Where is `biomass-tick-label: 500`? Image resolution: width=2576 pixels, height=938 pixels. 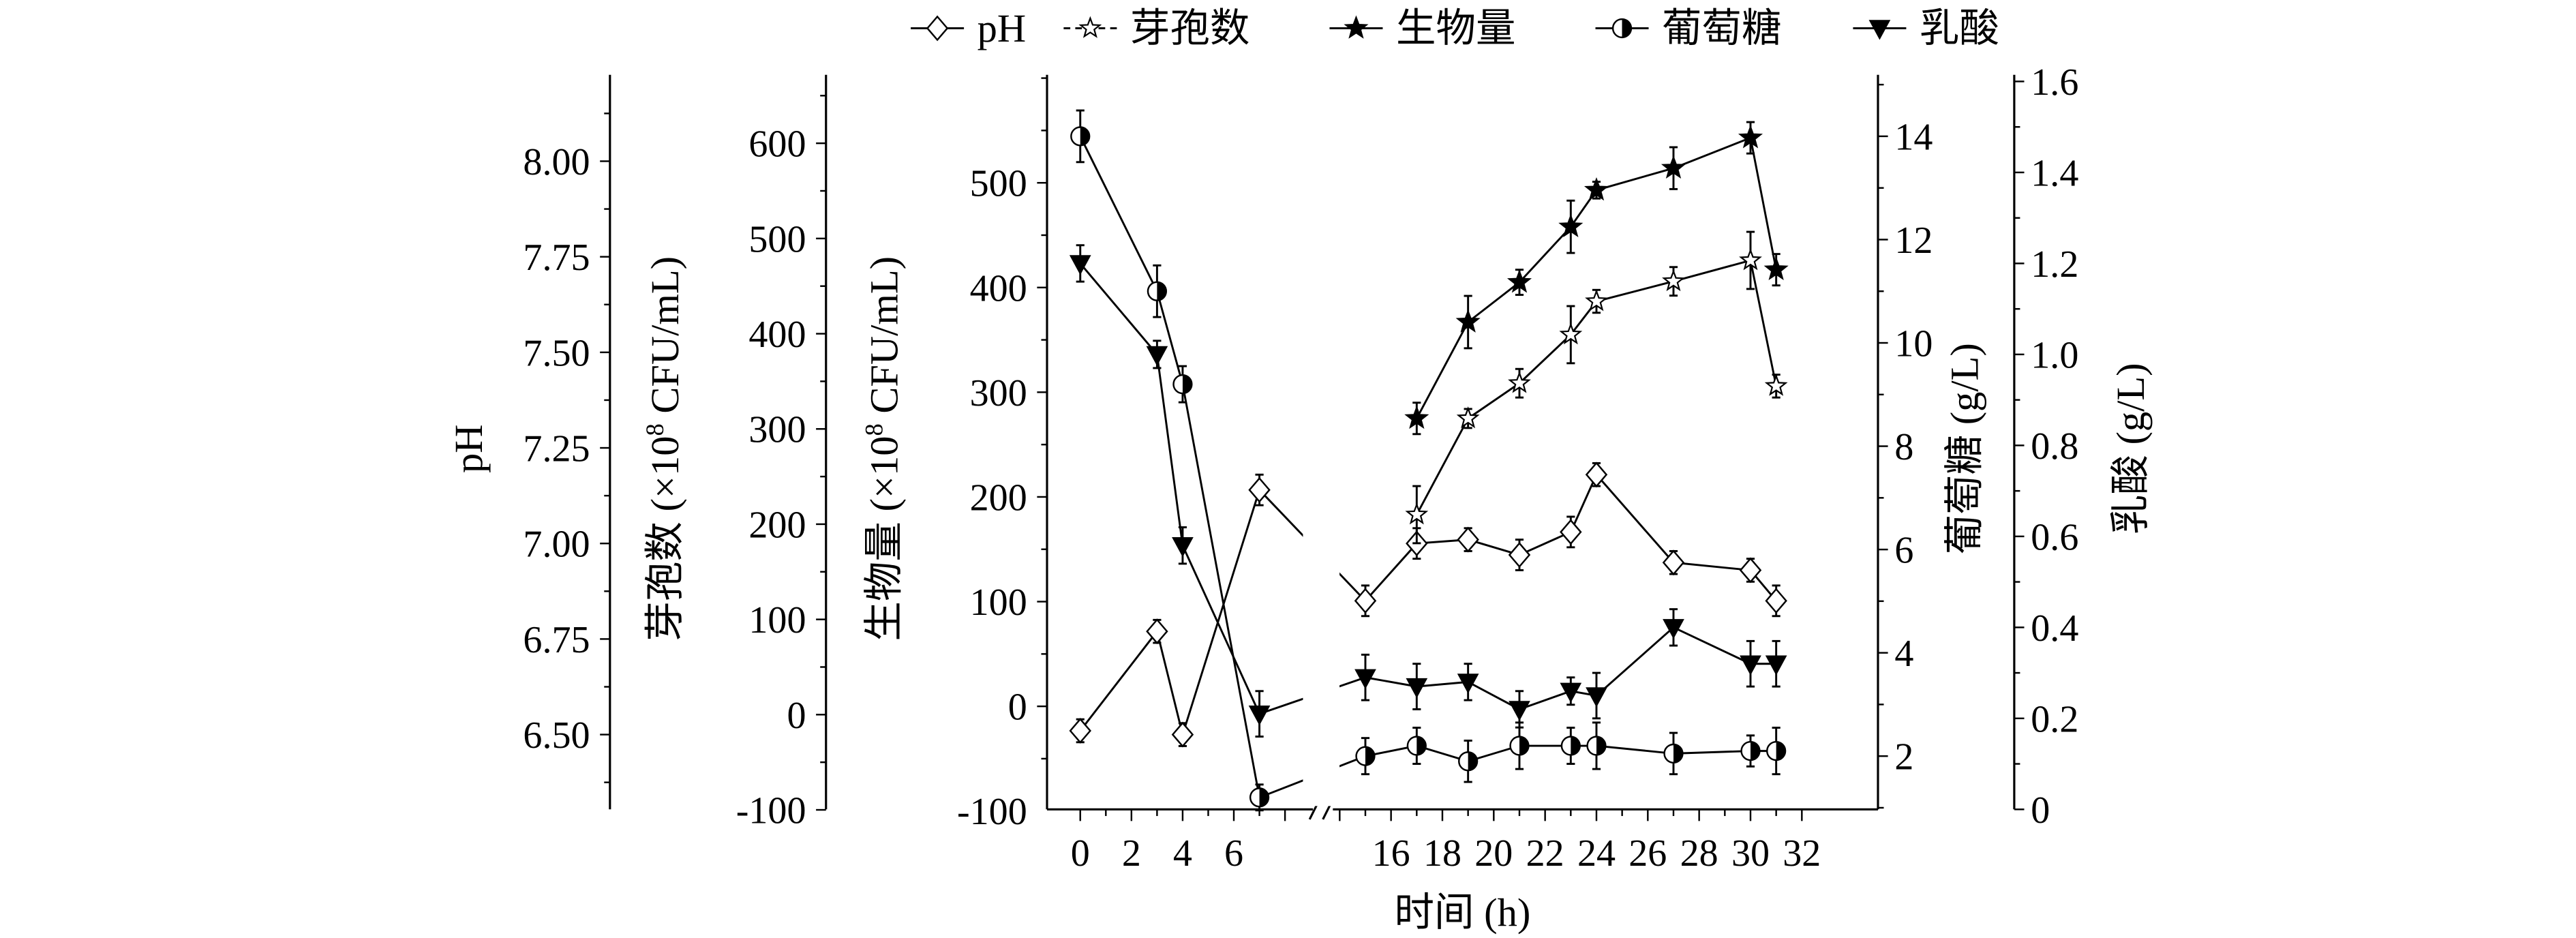 biomass-tick-label: 500 is located at coordinates (999, 184).